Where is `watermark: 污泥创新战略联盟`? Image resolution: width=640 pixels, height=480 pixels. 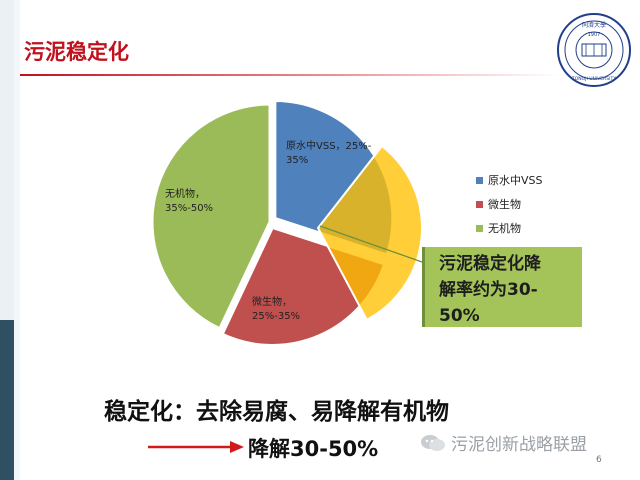
watermark: 污泥创新战略联盟 is located at coordinates (503, 442).